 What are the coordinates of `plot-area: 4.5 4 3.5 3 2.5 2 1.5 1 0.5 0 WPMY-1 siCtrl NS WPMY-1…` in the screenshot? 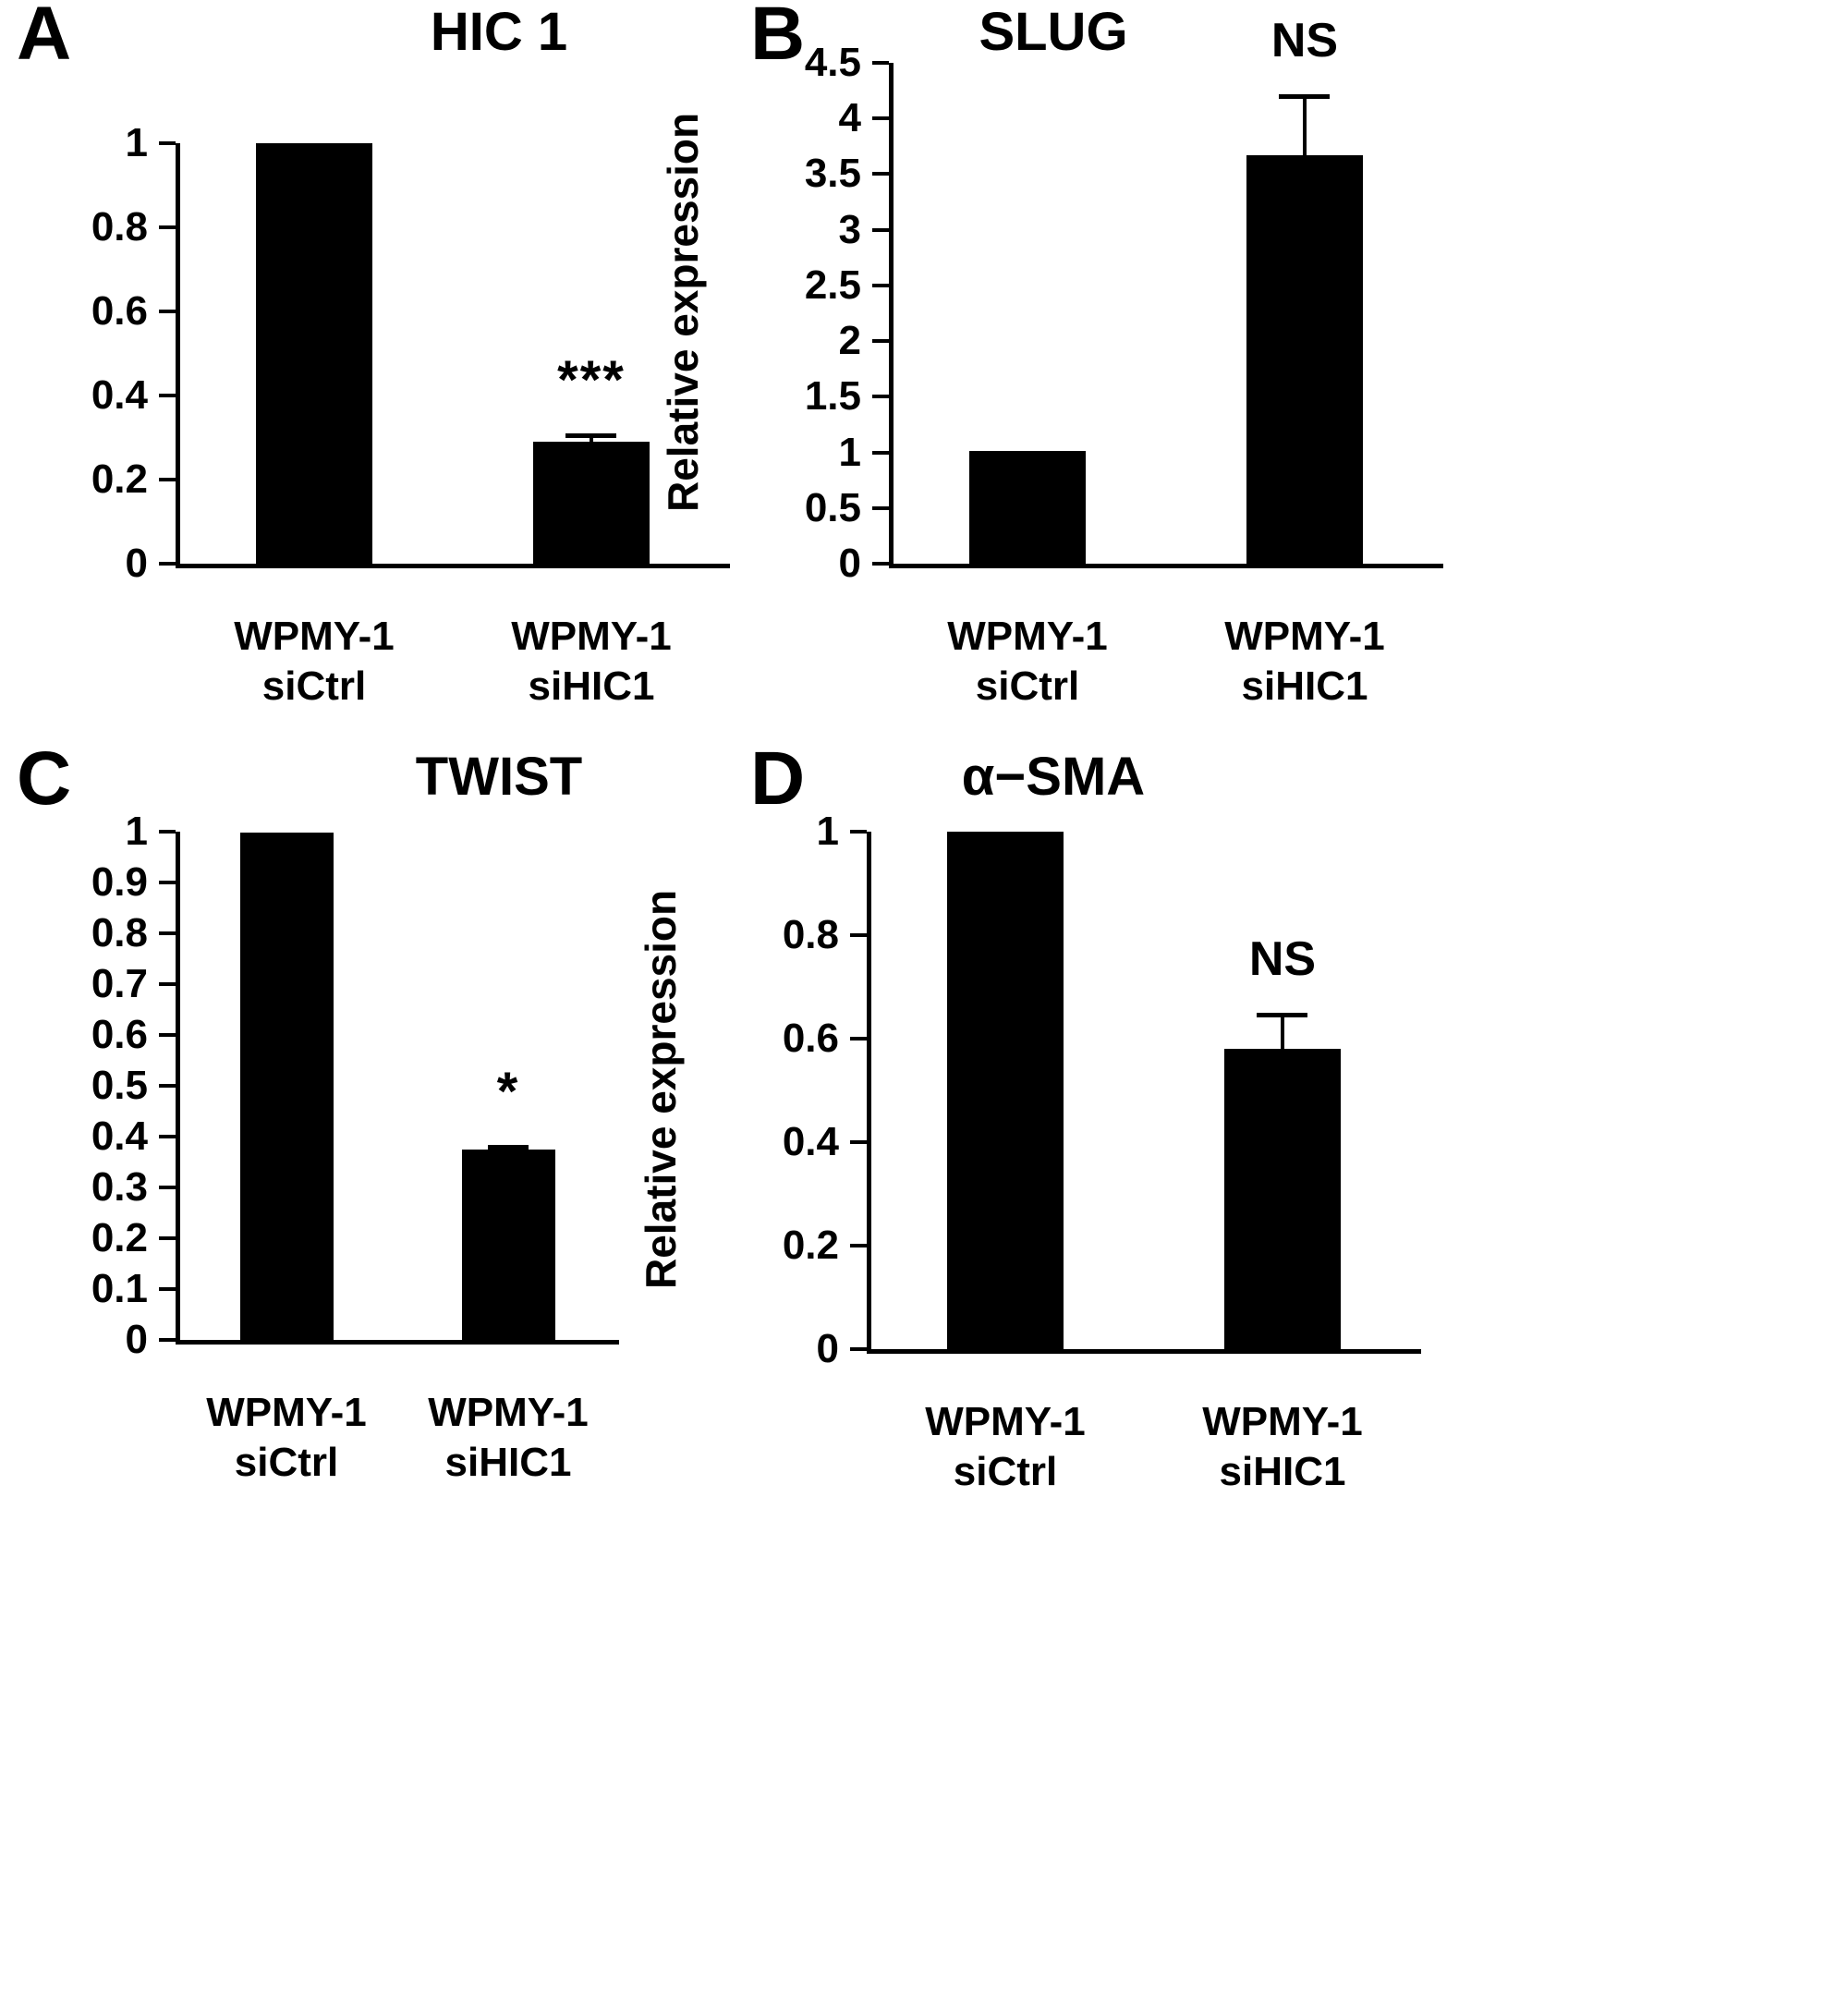 It's located at (1124, 363).